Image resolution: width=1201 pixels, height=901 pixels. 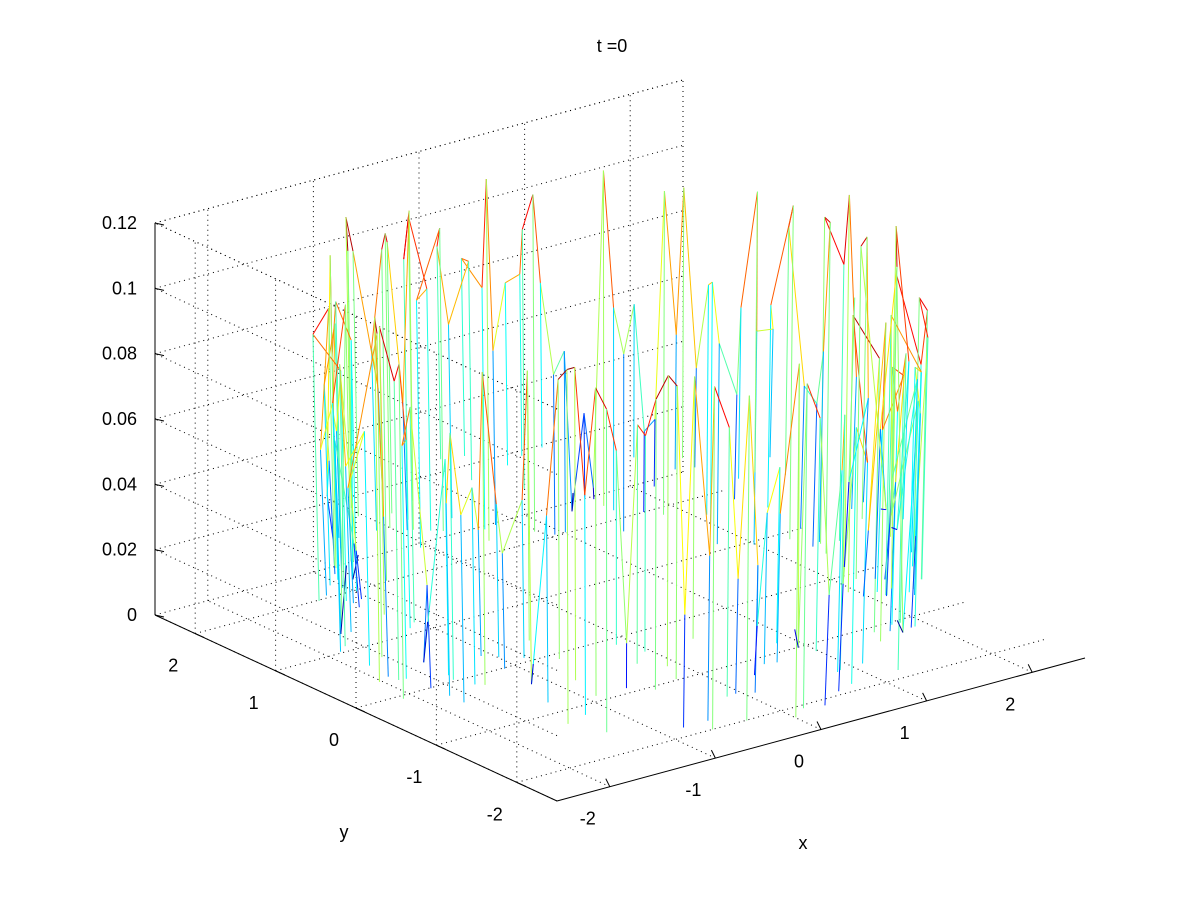 What do you see at coordinates (521, 784) in the screenshot?
I see `y-tick-mark` at bounding box center [521, 784].